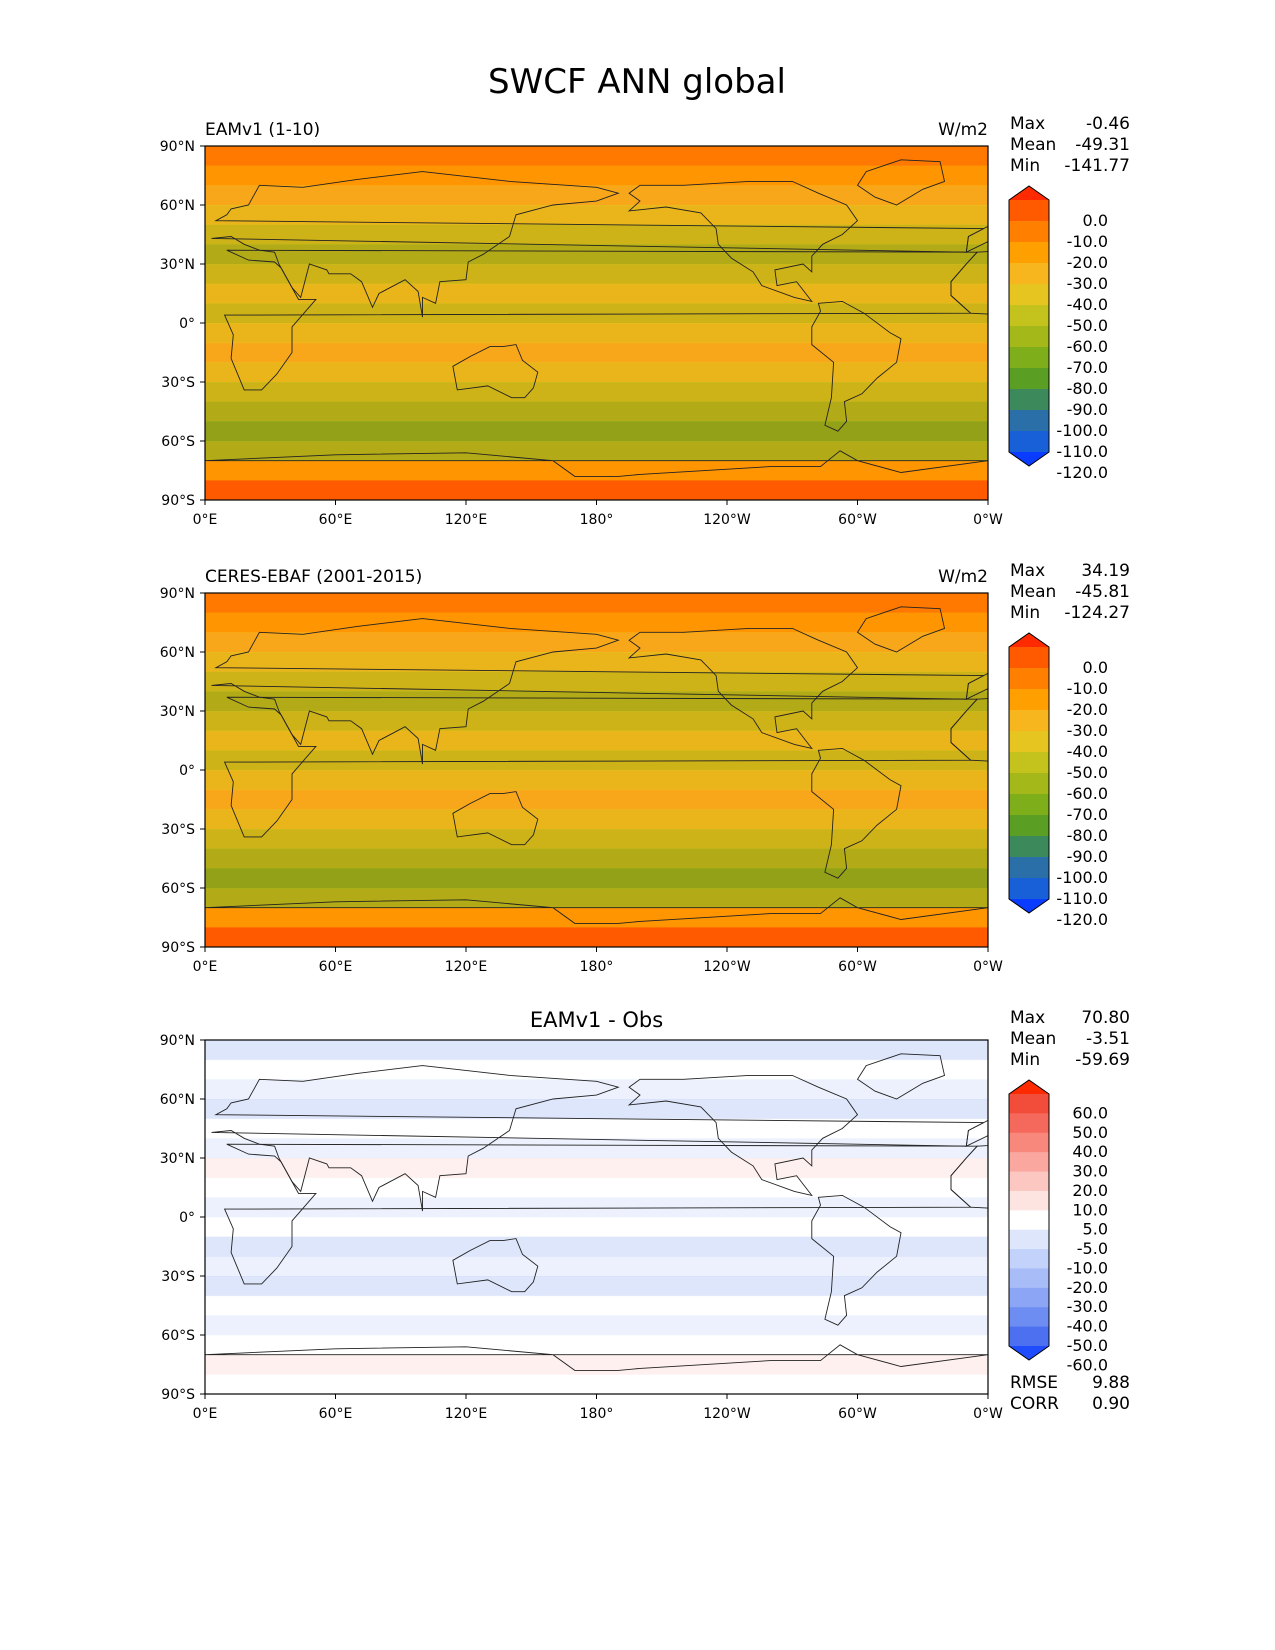 This screenshot has height=1650, width=1275. I want to click on coastline-eurasia, so click(597, 691).